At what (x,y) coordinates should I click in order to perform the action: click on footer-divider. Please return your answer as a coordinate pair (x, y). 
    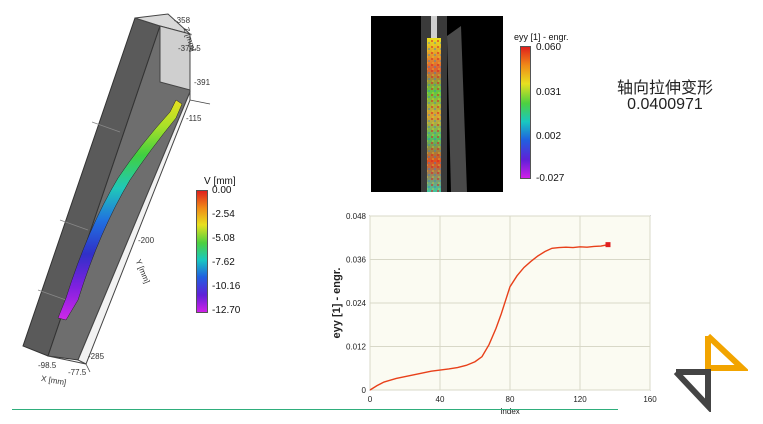
    Looking at the image, I should click on (315, 409).